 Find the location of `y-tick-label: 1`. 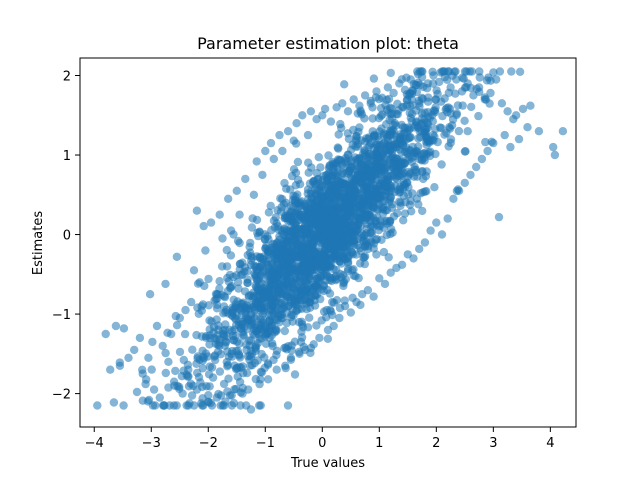

y-tick-label: 1 is located at coordinates (67, 156).